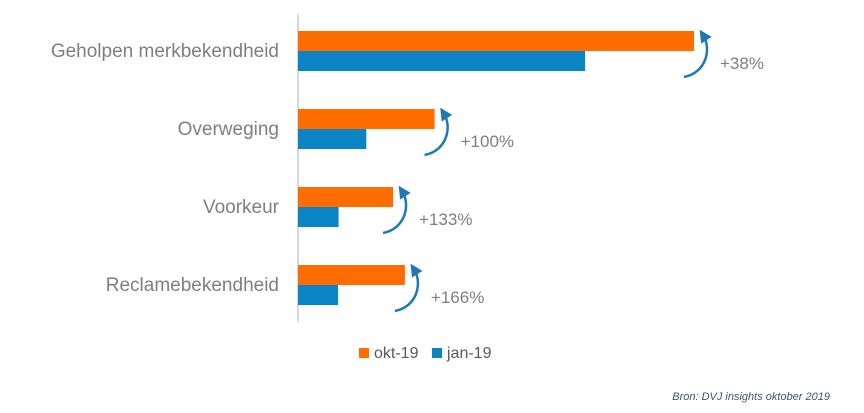 This screenshot has width=864, height=413. Describe the element at coordinates (192, 285) in the screenshot. I see `category-label: Reclamebekendheid` at that location.